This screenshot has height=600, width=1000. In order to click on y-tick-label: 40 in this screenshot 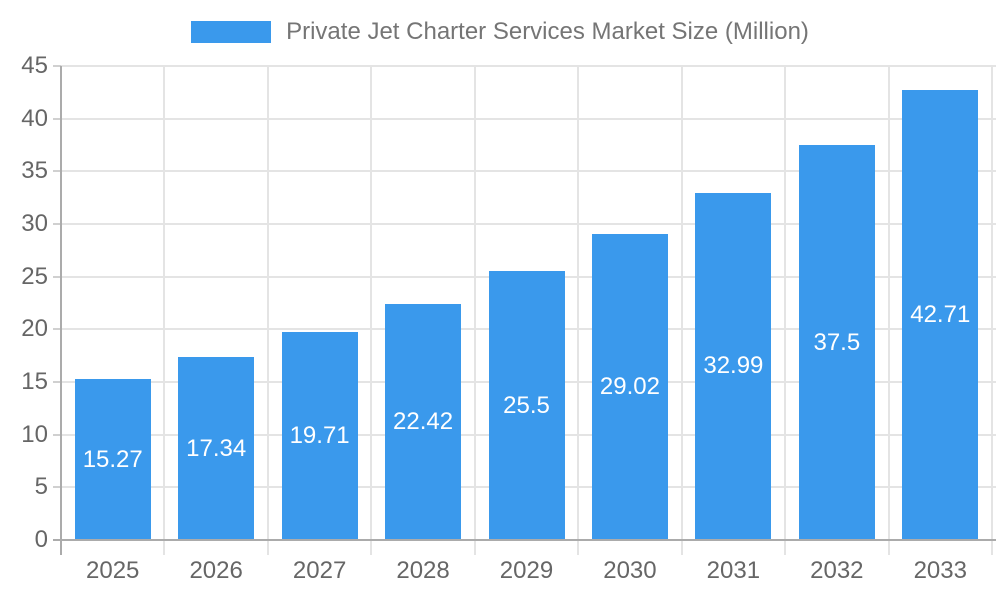, I will do `click(34, 118)`.